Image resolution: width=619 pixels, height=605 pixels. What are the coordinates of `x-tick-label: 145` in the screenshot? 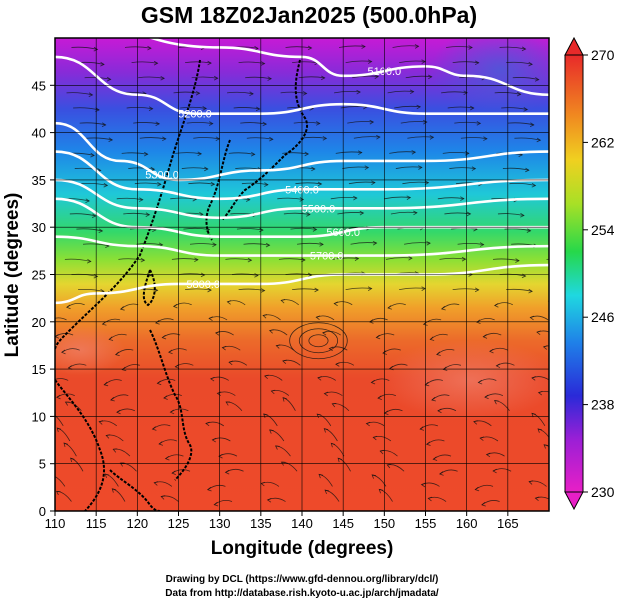 It's located at (343, 523).